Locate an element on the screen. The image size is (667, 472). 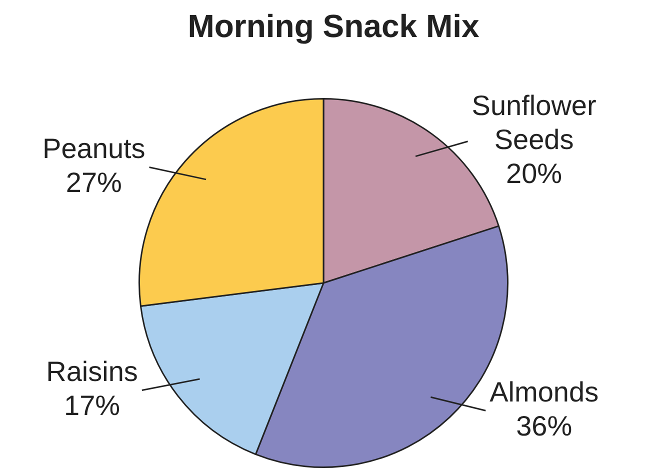
data-label: 27% is located at coordinates (94, 182).